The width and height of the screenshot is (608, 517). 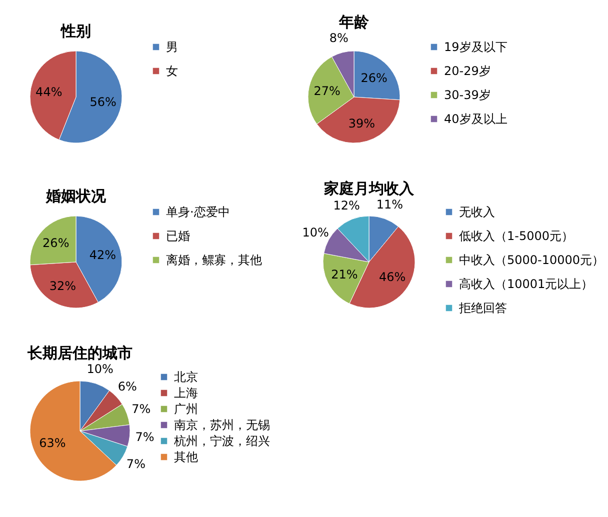 I want to click on chart-title: 年龄, so click(x=354, y=21).